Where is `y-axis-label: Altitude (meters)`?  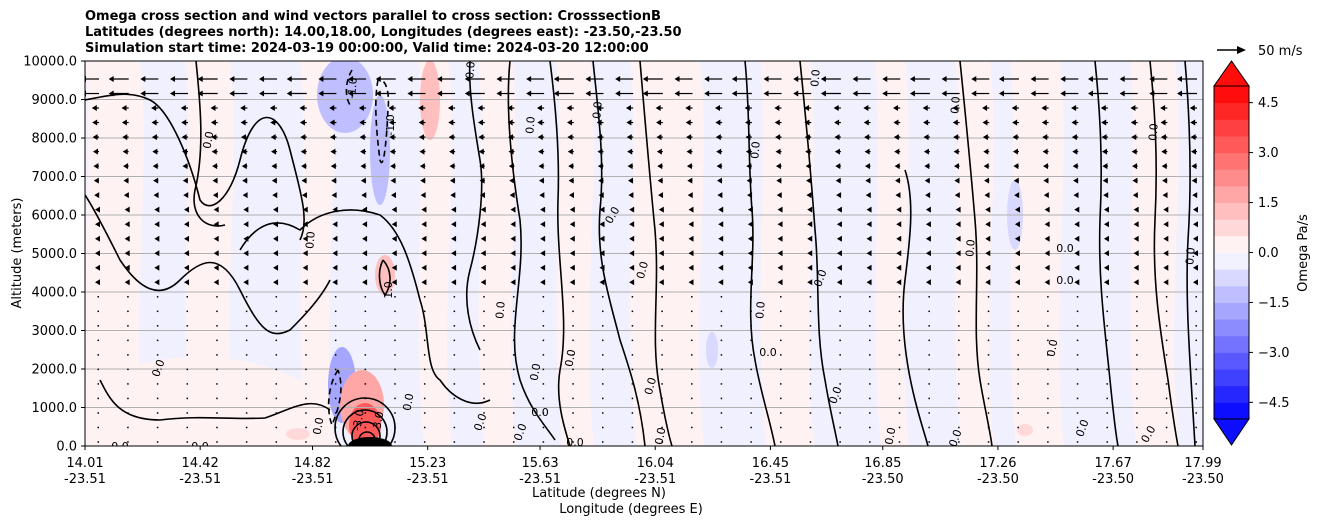 y-axis-label: Altitude (meters) is located at coordinates (17, 253).